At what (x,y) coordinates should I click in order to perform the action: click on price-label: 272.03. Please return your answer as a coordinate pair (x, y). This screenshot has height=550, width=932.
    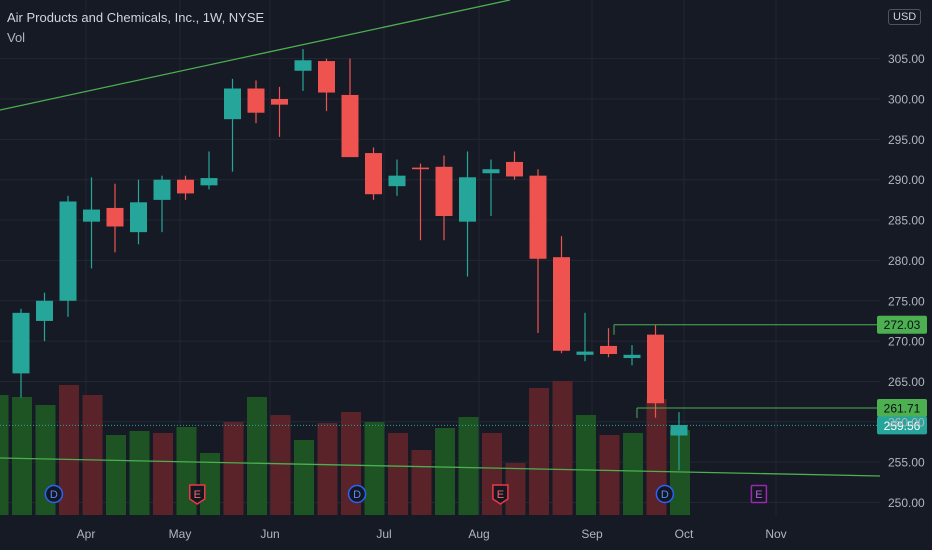
    Looking at the image, I should click on (902, 325).